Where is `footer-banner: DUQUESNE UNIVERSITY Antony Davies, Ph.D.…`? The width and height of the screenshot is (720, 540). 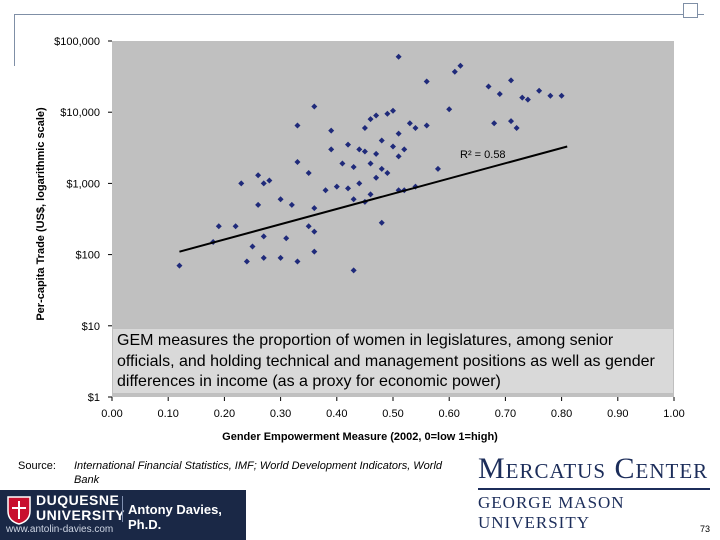 footer-banner: DUQUESNE UNIVERSITY Antony Davies, Ph.D.… is located at coordinates (123, 515).